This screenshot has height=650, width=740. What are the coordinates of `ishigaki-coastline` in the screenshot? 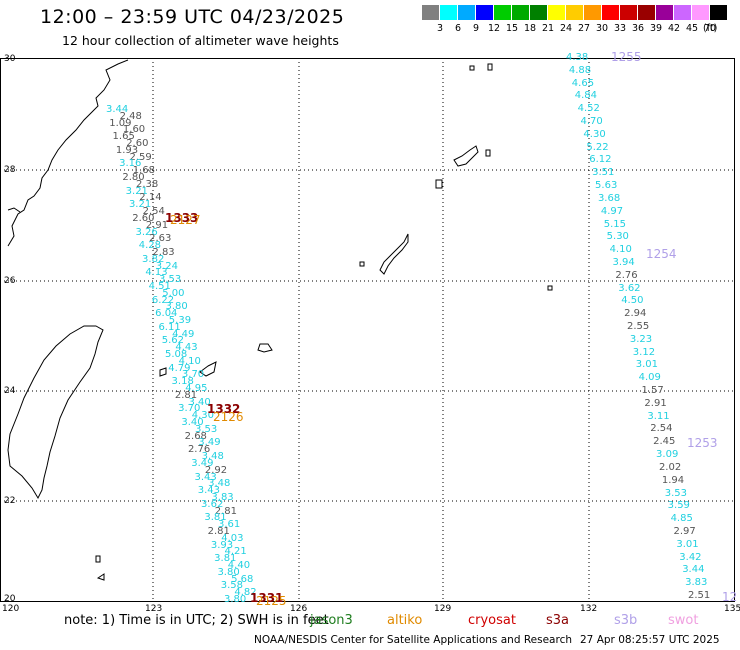 It's located at (208, 369).